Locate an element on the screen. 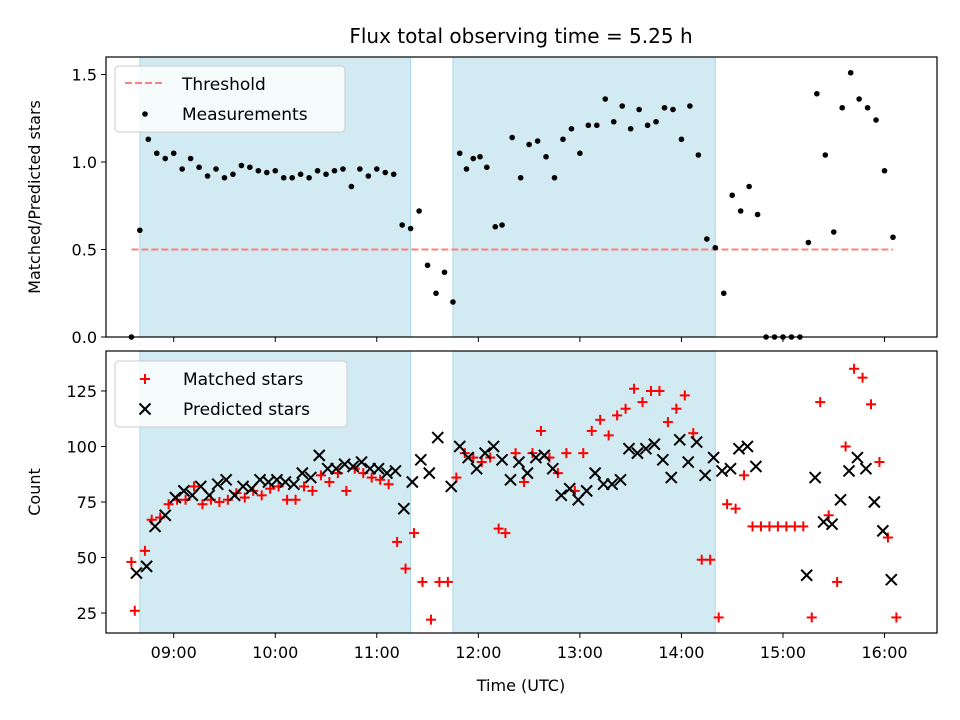 This screenshot has width=960, height=720. series-1-point-81-b is located at coordinates (874, 502).